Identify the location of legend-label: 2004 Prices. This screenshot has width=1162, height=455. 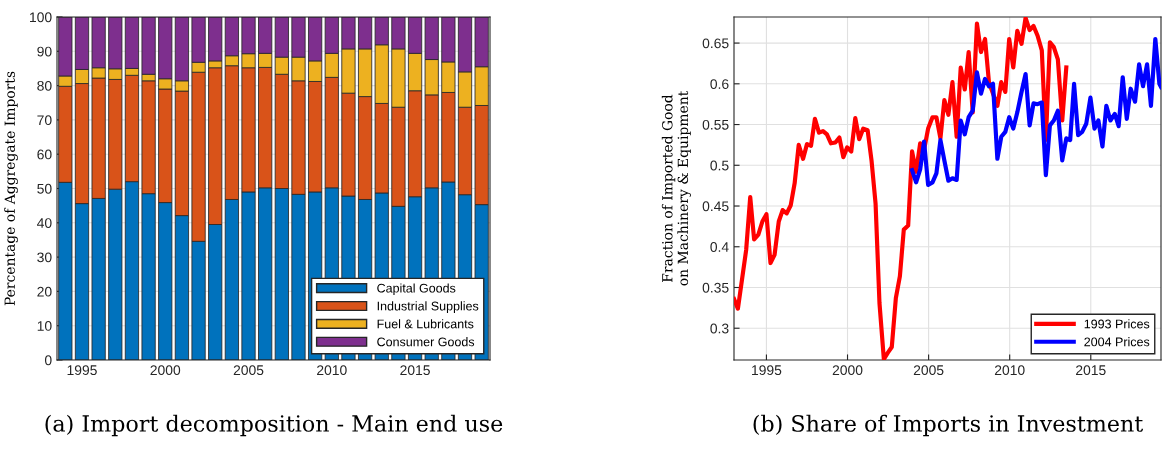
(1117, 342).